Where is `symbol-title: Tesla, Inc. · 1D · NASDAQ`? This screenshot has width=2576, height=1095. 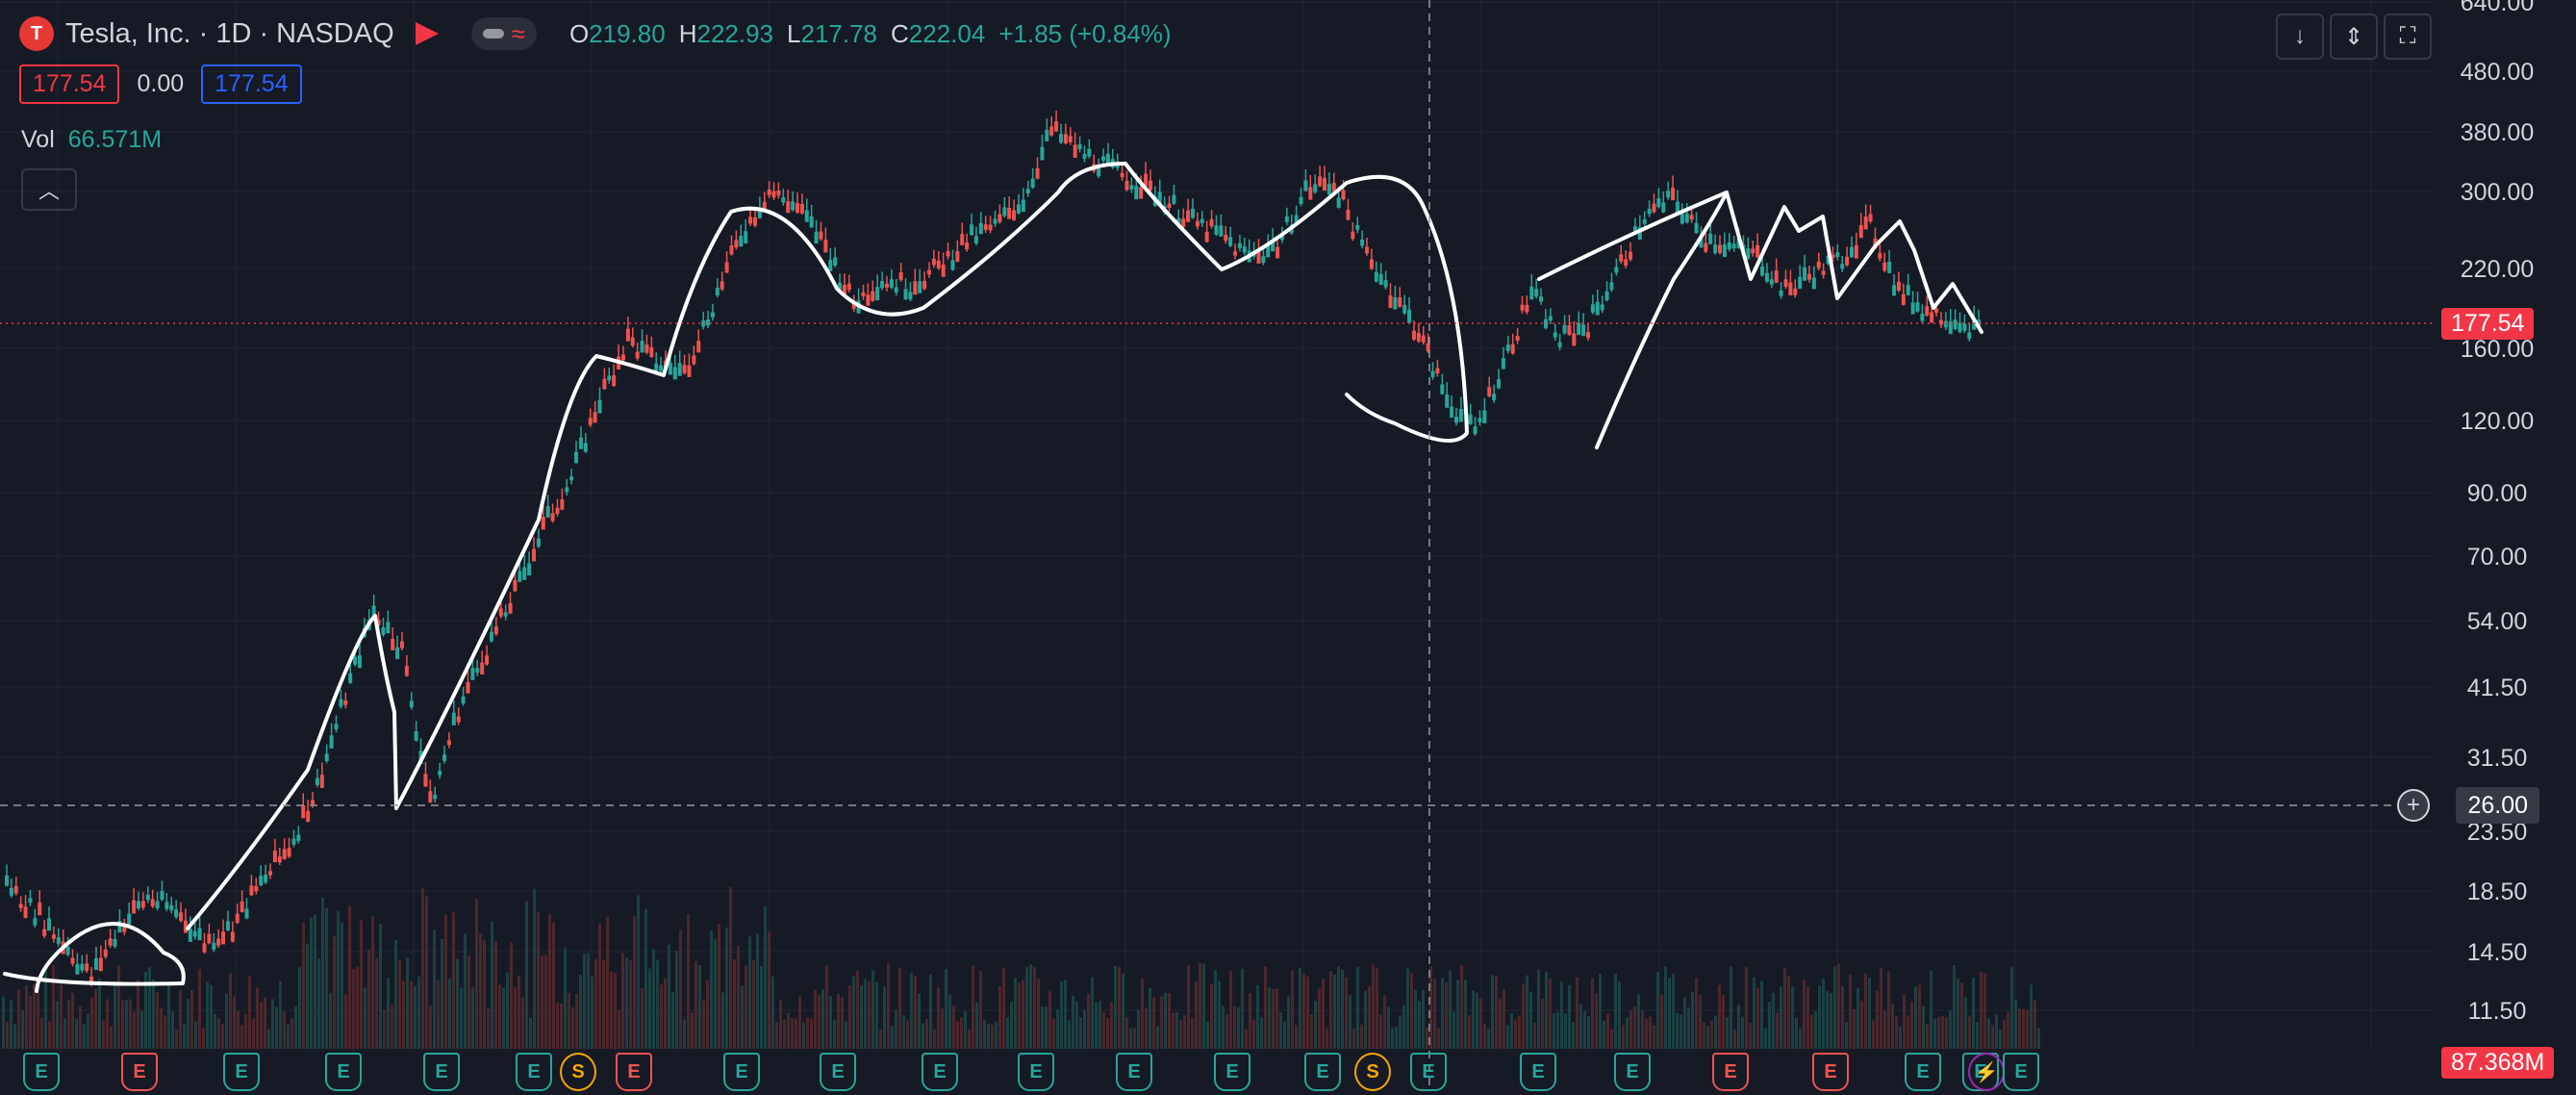
symbol-title: Tesla, Inc. · 1D · NASDAQ is located at coordinates (230, 33).